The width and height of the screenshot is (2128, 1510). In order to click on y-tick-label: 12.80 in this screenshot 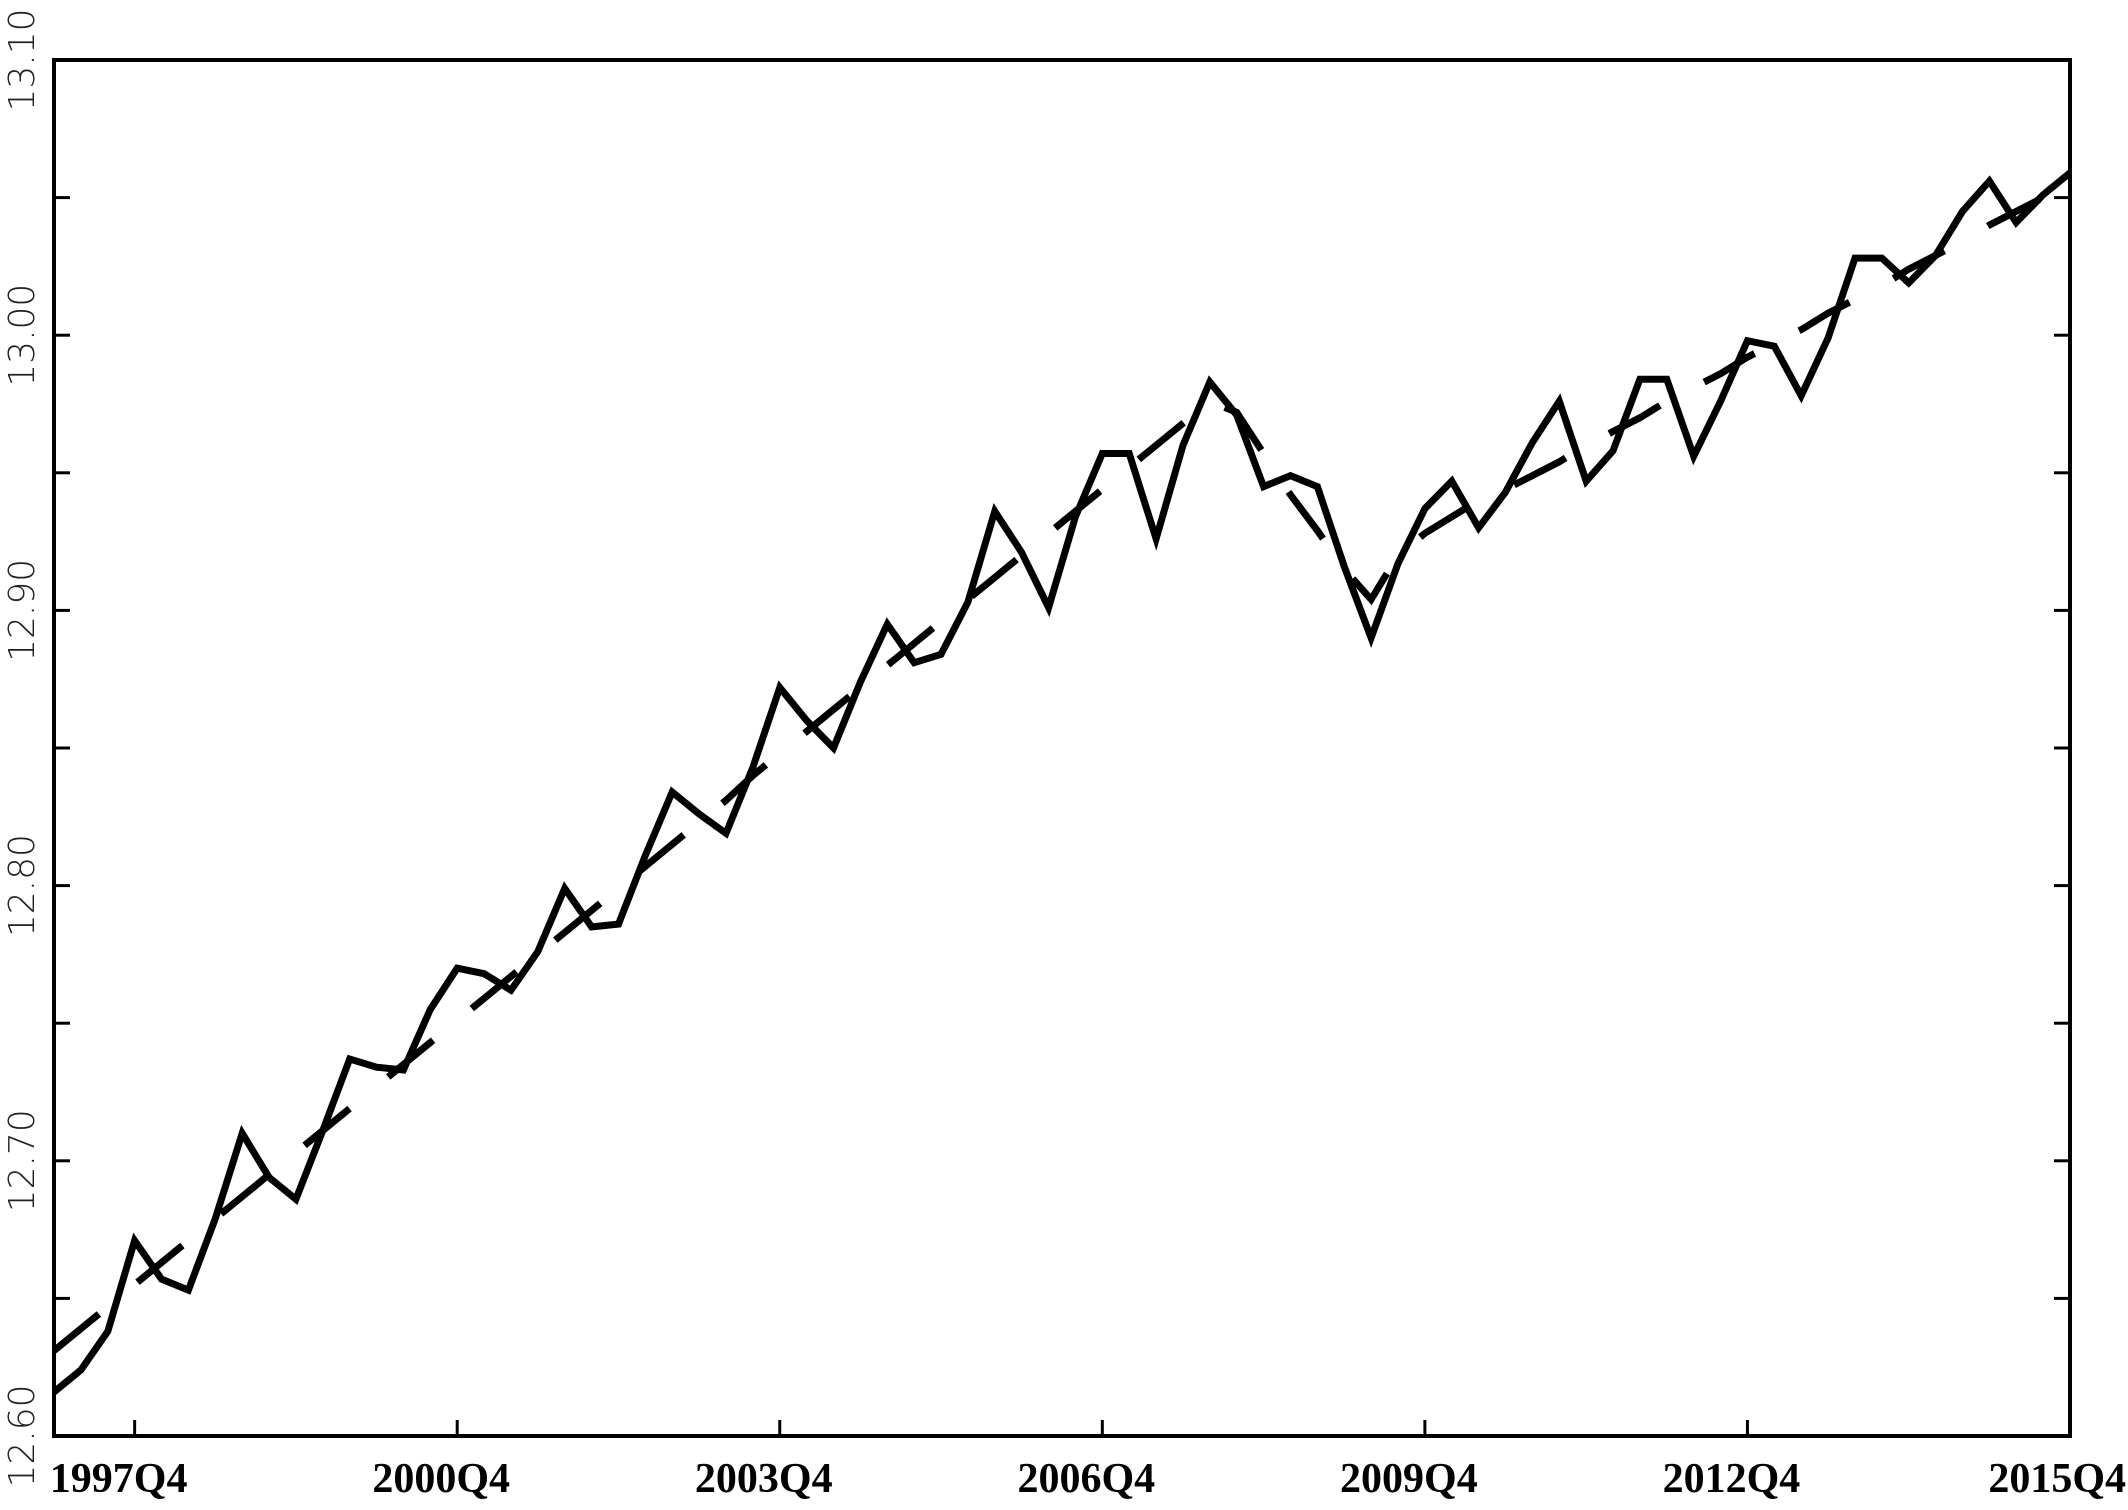, I will do `click(22, 885)`.